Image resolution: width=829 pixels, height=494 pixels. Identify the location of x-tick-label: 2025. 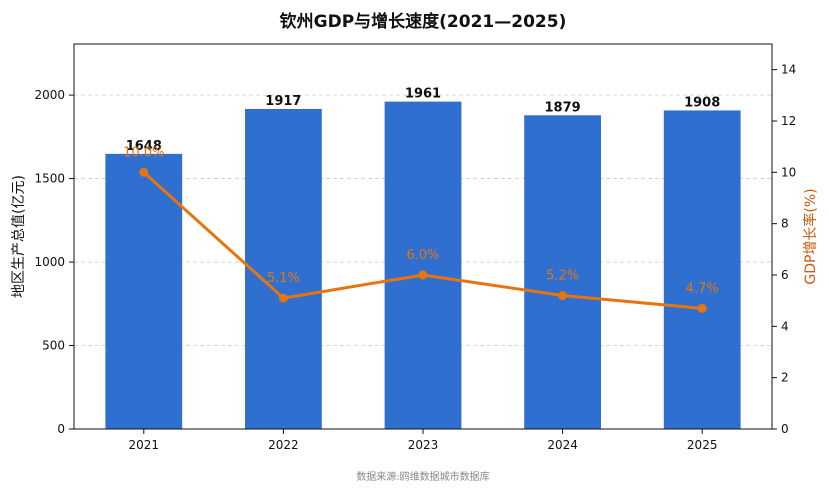
(702, 445).